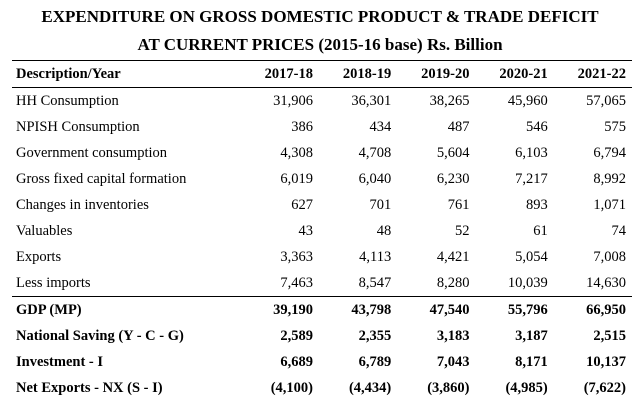  I want to click on row-value: 701, so click(380, 204).